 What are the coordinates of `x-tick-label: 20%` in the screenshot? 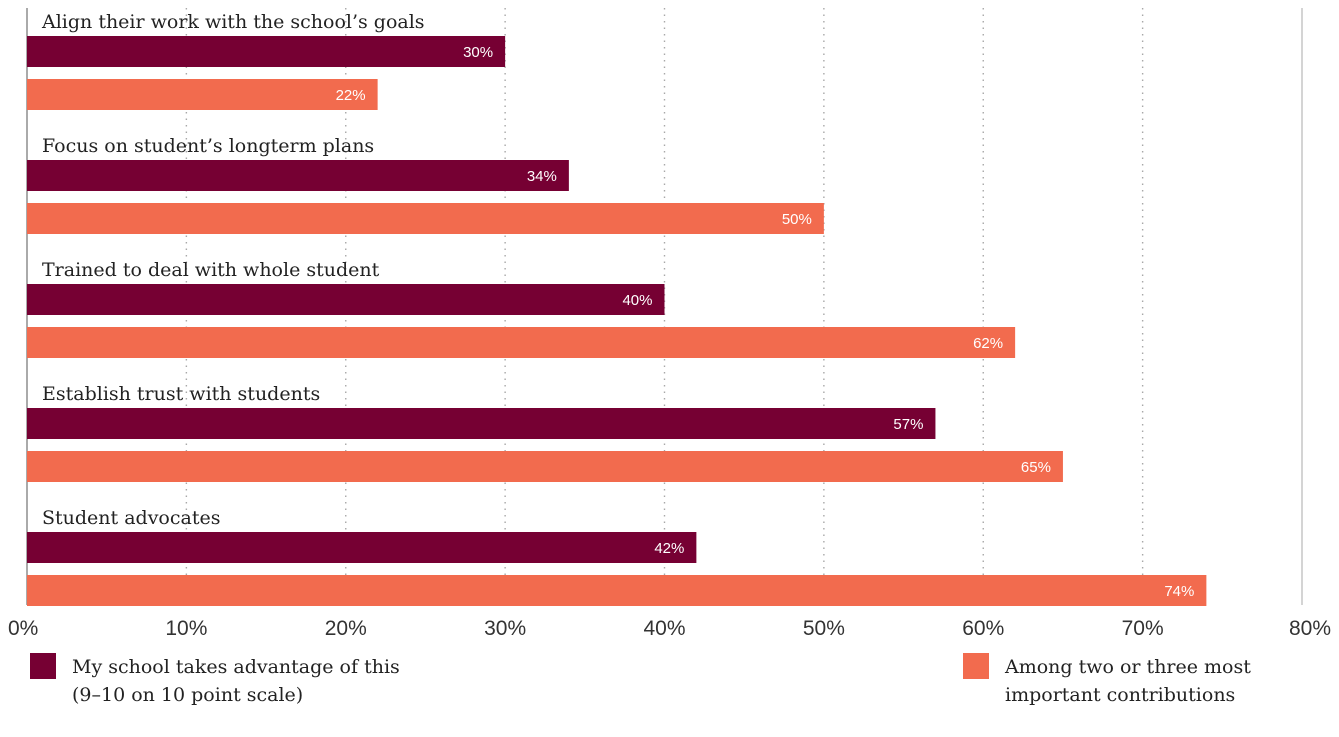 It's located at (346, 628).